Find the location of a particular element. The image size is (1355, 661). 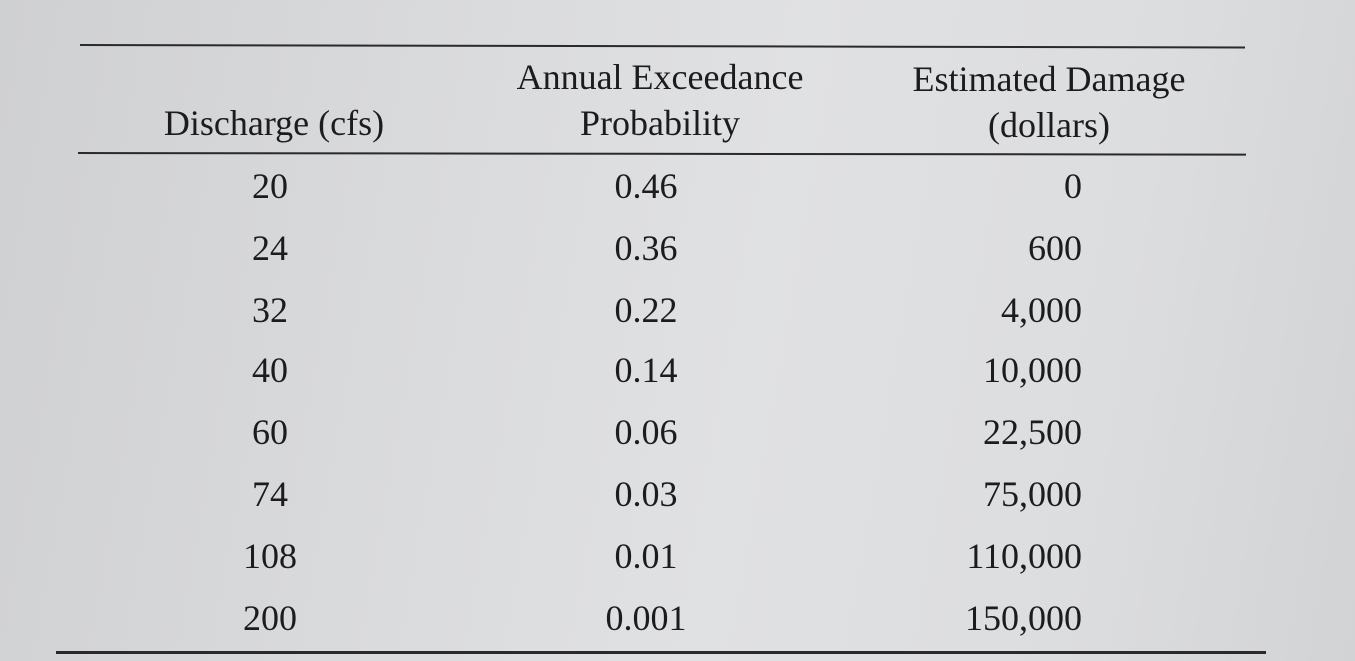

cell-discharge: 74 is located at coordinates (270, 494).